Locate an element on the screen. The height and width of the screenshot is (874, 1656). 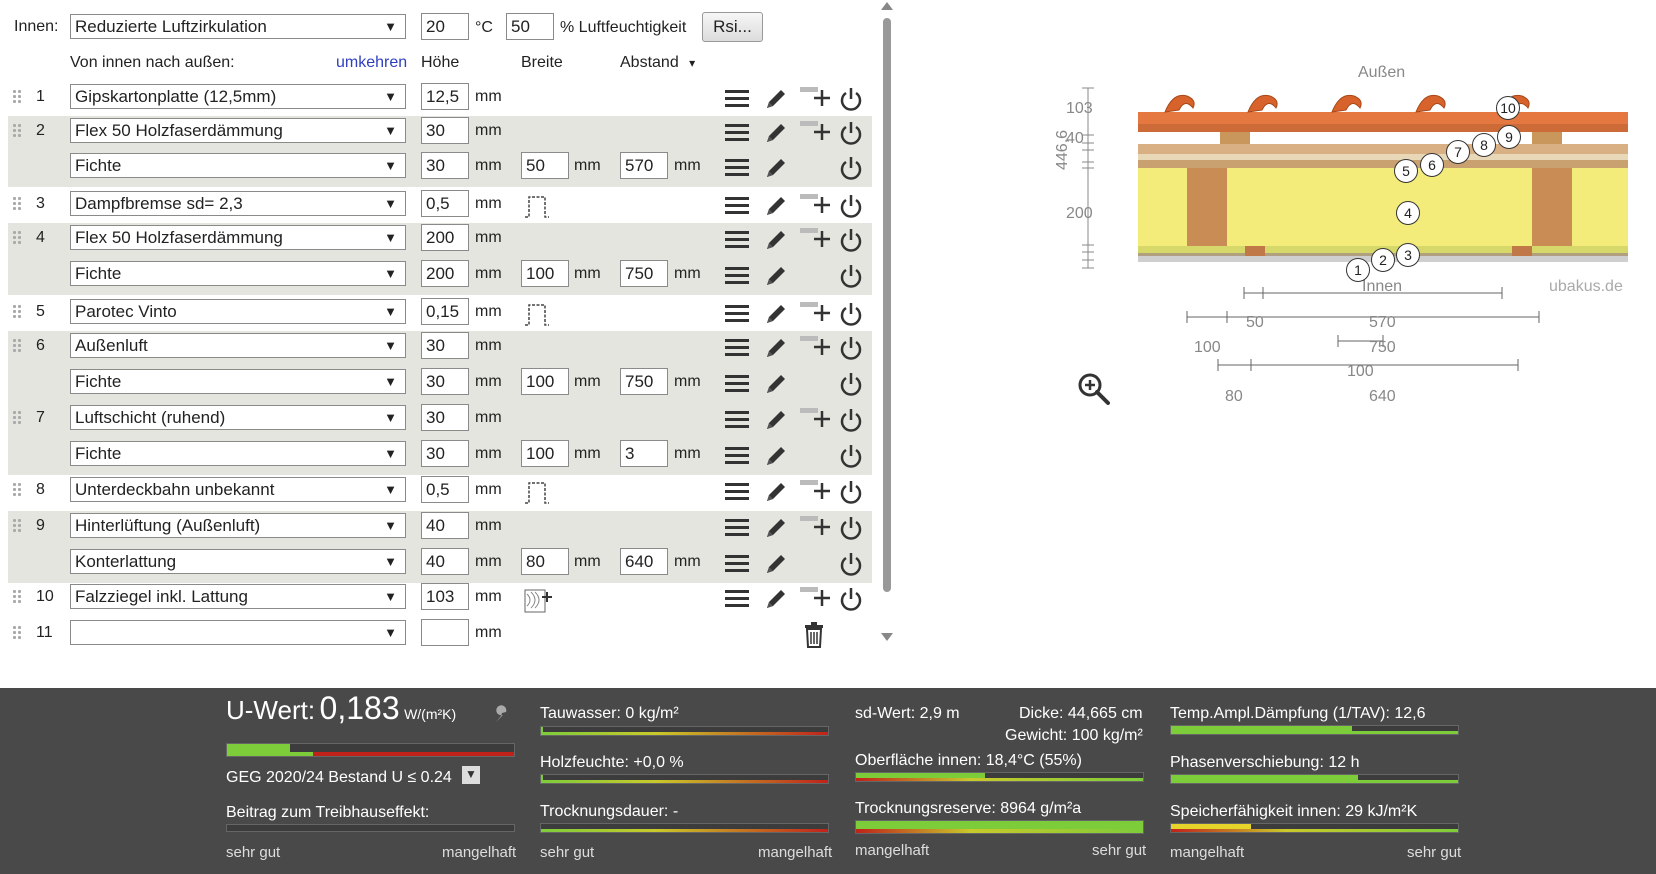
layer-height-input: 0,5 is located at coordinates (445, 203).